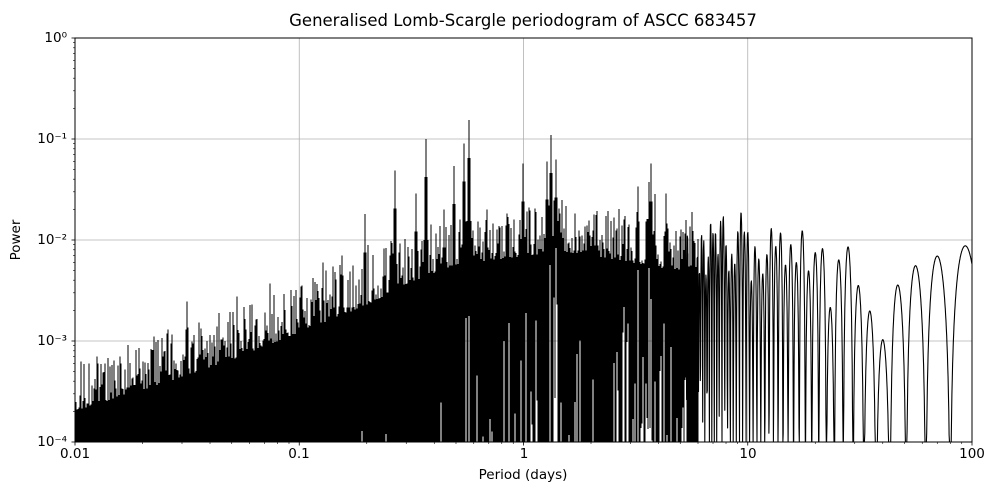 This screenshot has height=500, width=1000. What do you see at coordinates (75, 454) in the screenshot?
I see `x-tick-label: 0.01` at bounding box center [75, 454].